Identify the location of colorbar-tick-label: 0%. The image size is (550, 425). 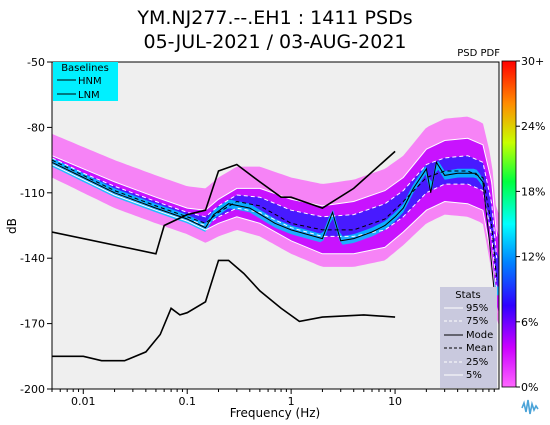
(529, 387).